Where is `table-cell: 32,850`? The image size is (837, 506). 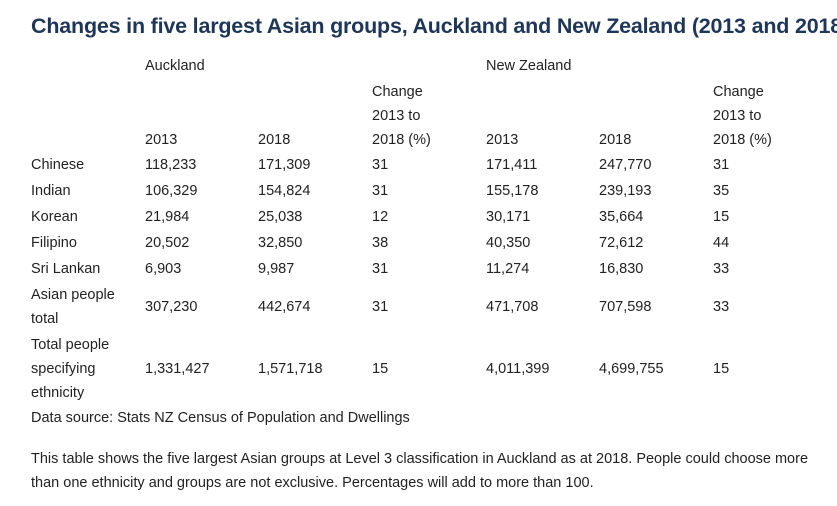 table-cell: 32,850 is located at coordinates (280, 243).